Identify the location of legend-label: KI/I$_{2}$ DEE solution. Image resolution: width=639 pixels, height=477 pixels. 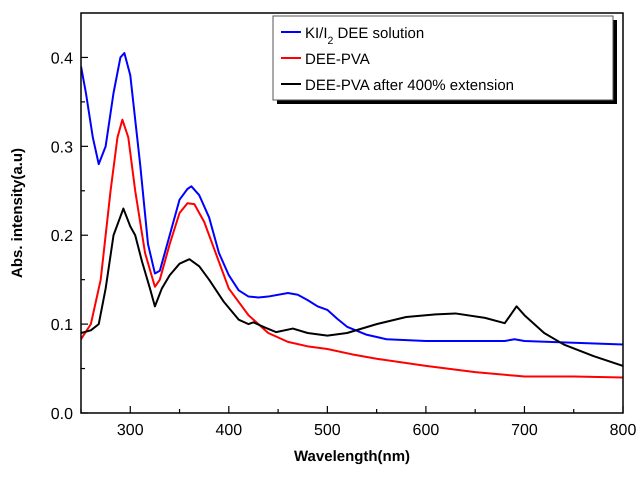
(364, 36).